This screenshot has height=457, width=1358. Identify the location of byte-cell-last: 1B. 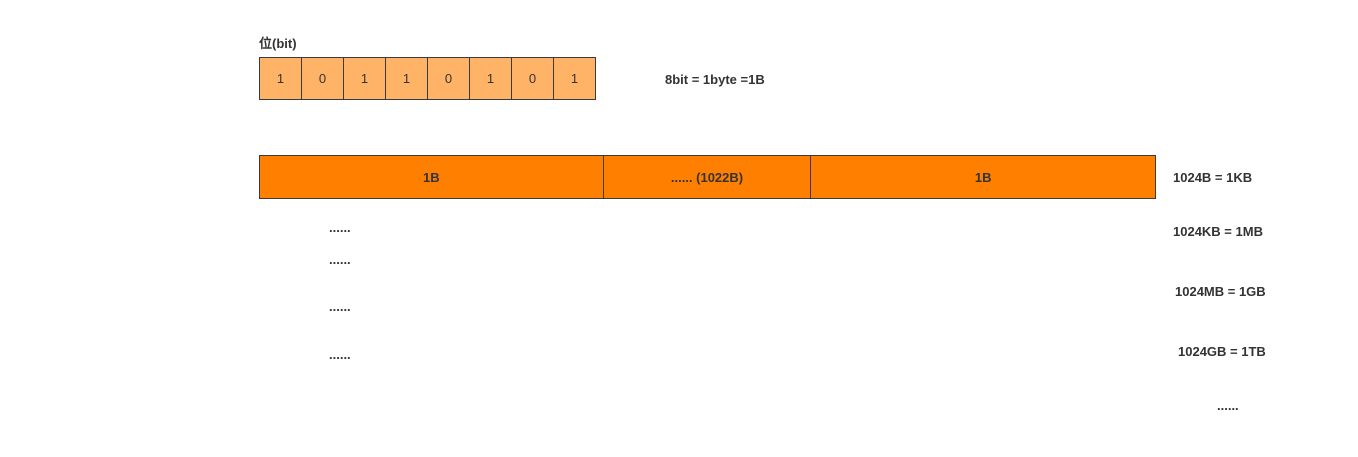
(983, 177).